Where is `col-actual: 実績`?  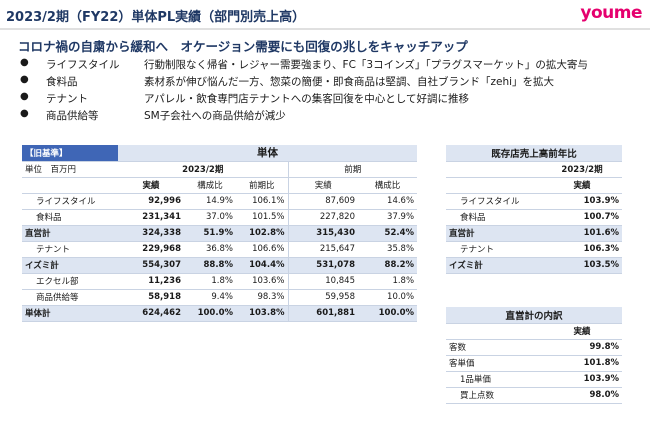
col-actual: 実績 is located at coordinates (151, 185).